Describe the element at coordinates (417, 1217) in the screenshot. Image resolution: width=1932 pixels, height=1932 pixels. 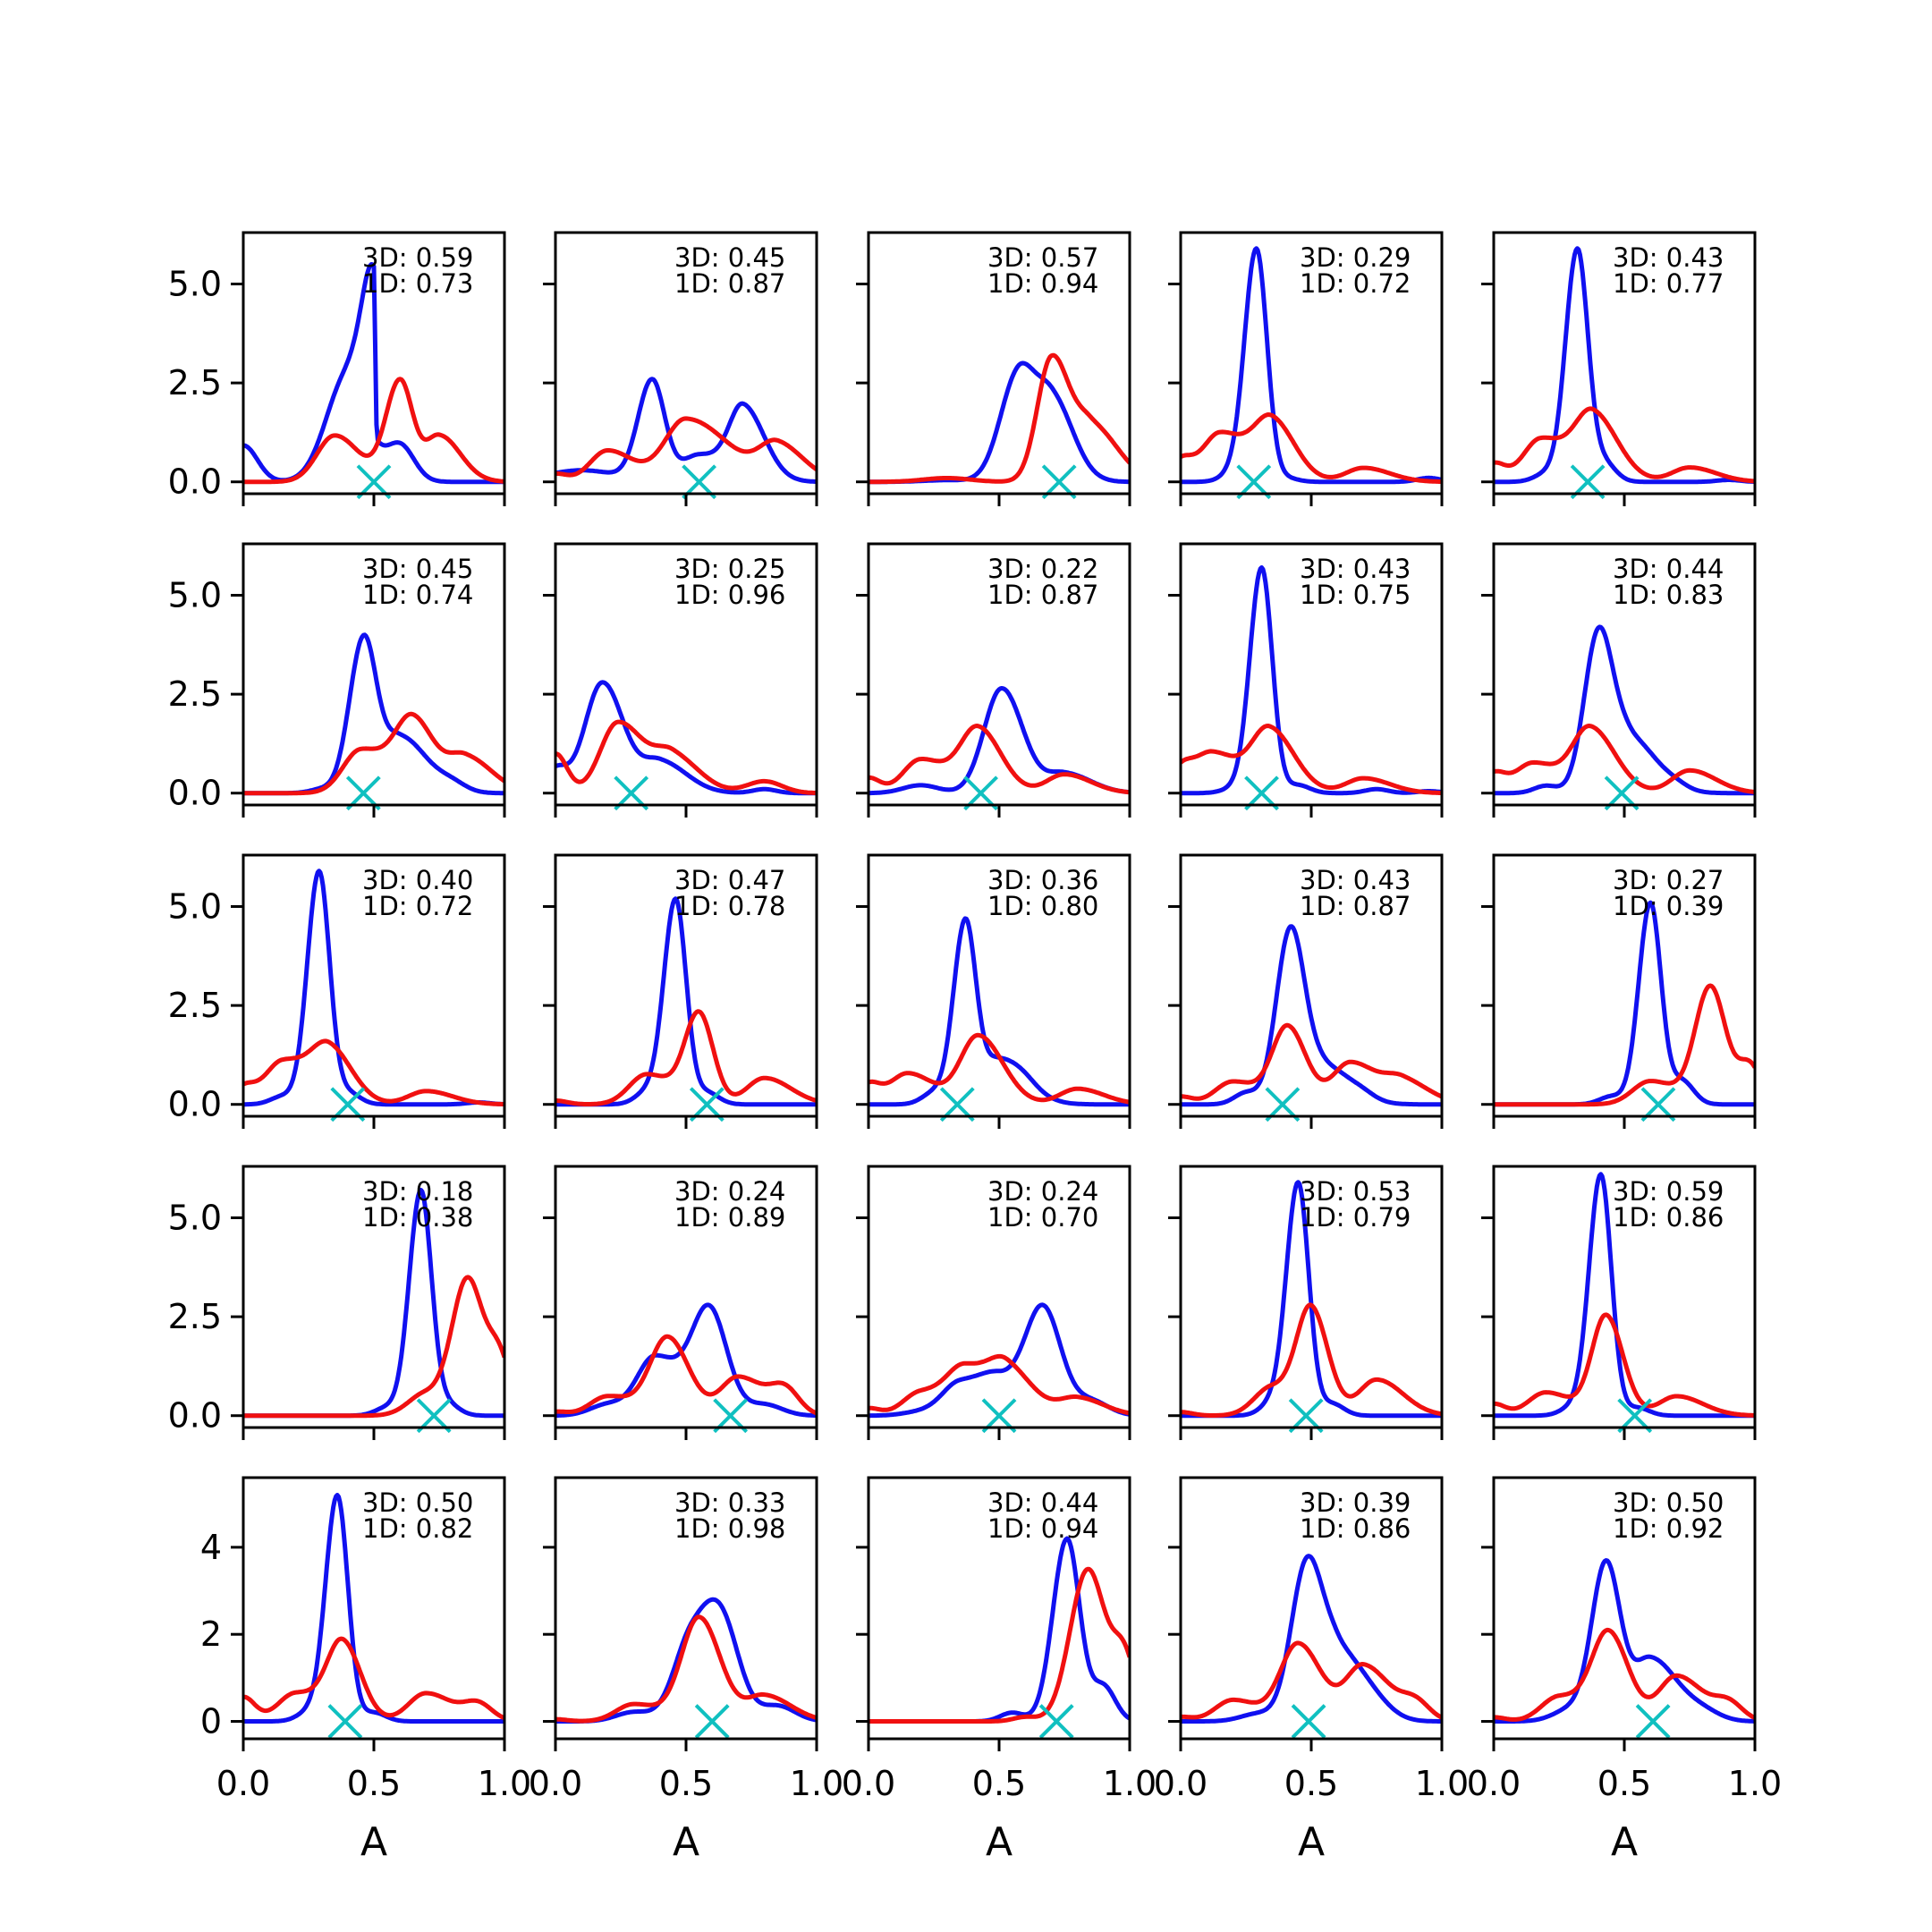
I see `annotation-1d: 1D: 0.38` at that location.